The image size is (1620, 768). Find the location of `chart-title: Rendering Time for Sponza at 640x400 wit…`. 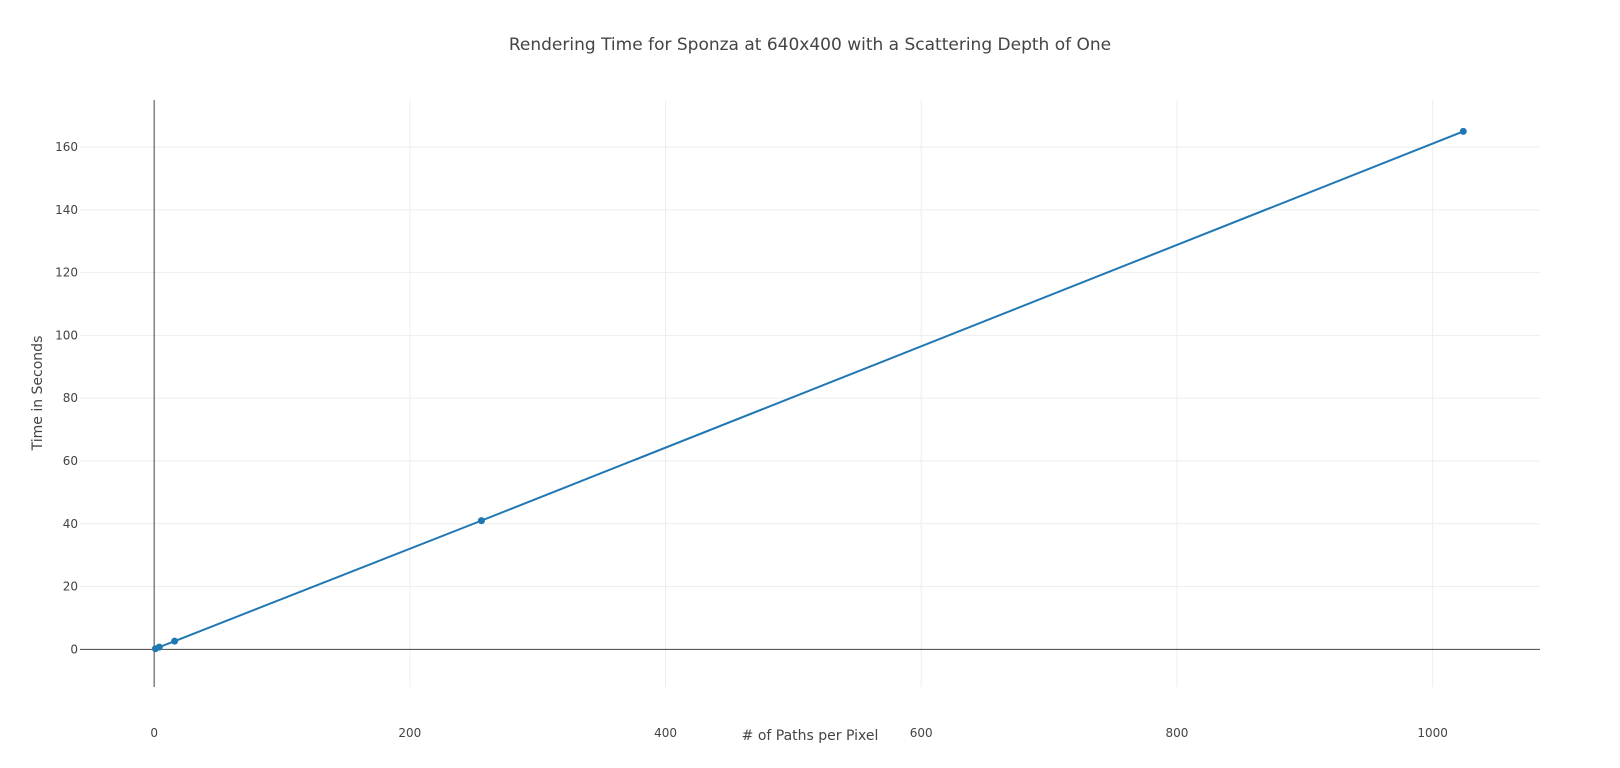

chart-title: Rendering Time for Sponza at 640x400 wit… is located at coordinates (810, 45).